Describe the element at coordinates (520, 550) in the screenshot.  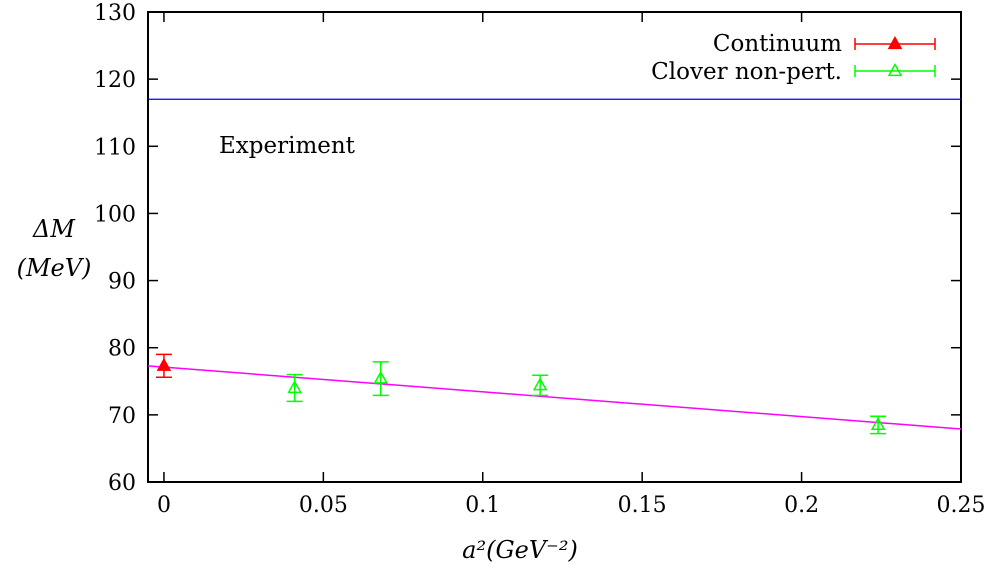
I see `x-axis-label: a²(GeV⁻²)` at that location.